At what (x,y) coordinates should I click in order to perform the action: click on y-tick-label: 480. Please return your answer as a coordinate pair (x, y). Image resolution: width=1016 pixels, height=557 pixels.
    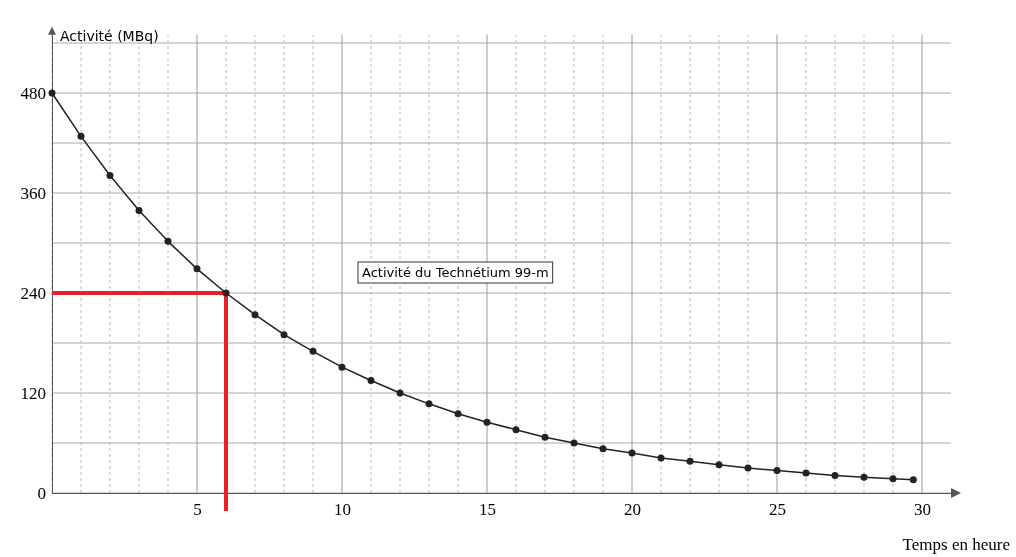
    Looking at the image, I should click on (33, 93).